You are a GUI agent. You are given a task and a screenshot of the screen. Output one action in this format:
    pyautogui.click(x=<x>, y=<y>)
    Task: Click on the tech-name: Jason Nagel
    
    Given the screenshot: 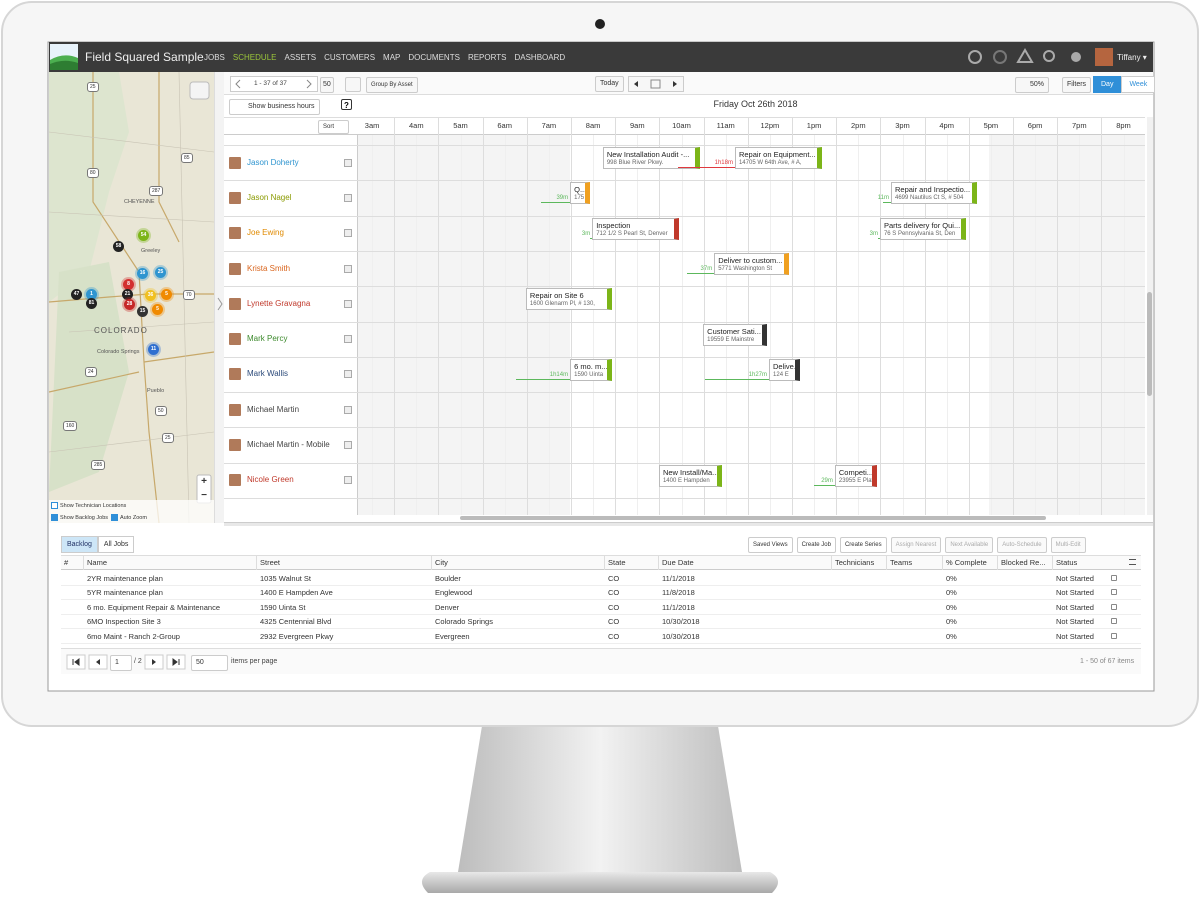 What is the action you would take?
    pyautogui.click(x=269, y=197)
    